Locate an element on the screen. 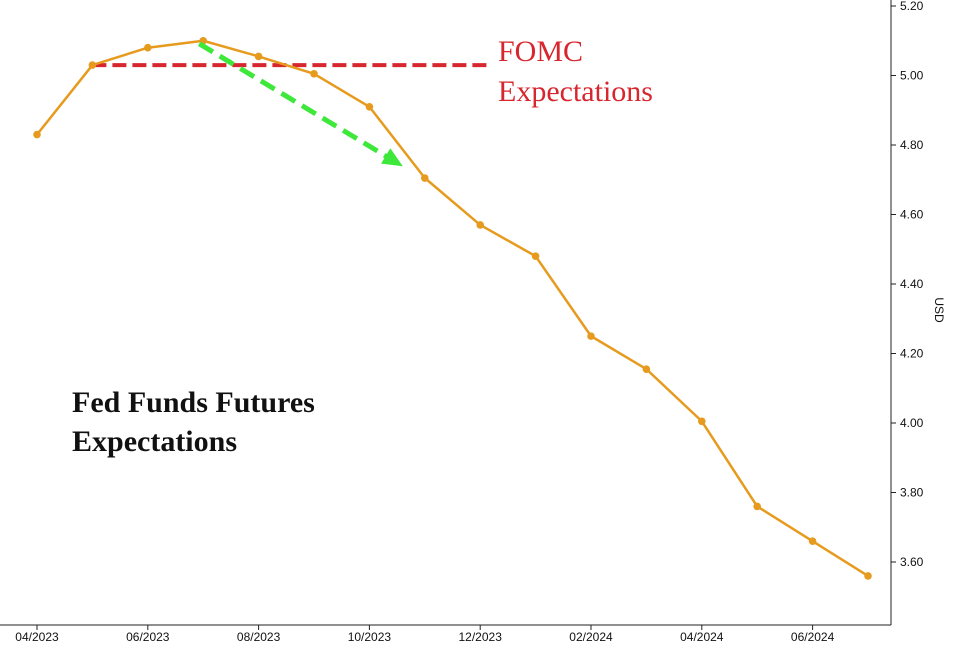 The width and height of the screenshot is (962, 650). y-tick-label: 4.20 is located at coordinates (912, 354).